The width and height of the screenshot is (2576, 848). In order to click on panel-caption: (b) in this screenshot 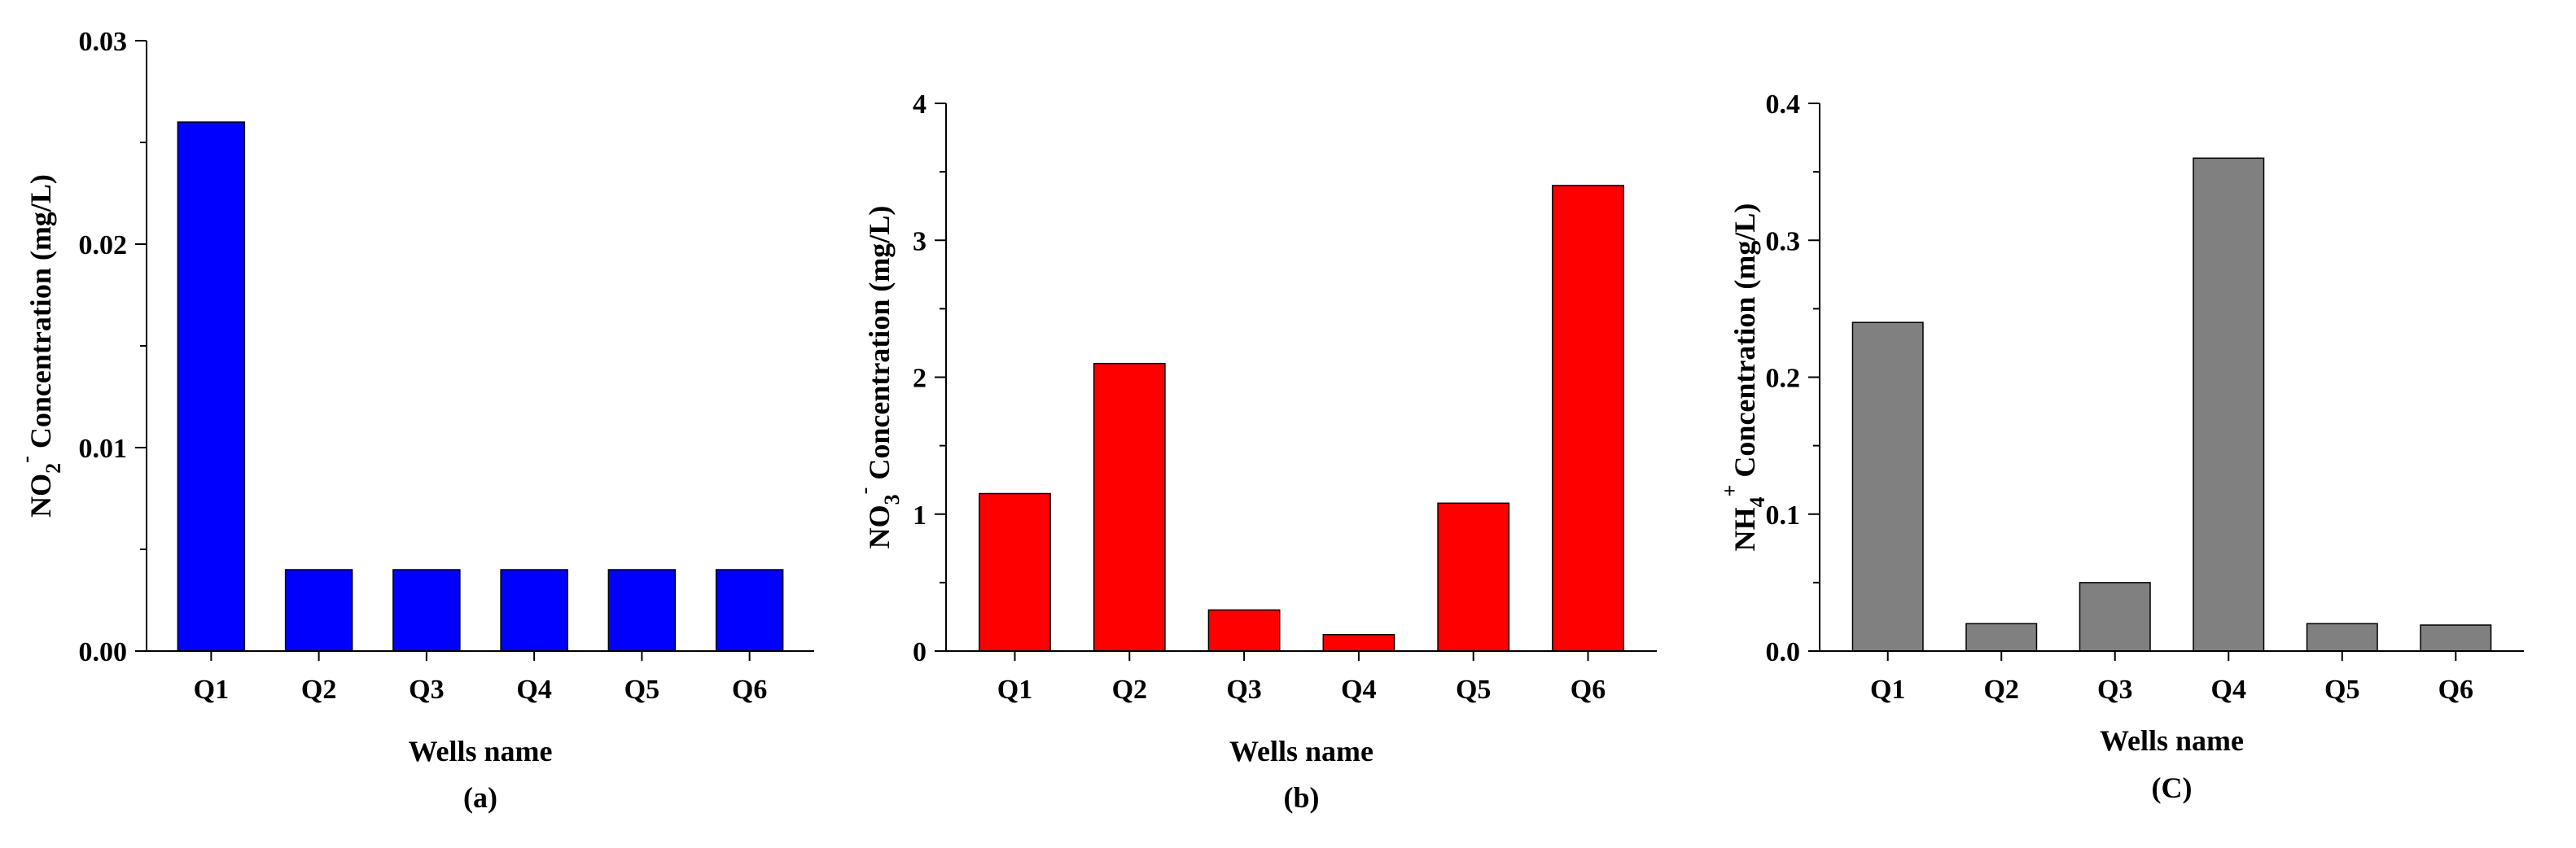, I will do `click(1302, 798)`.